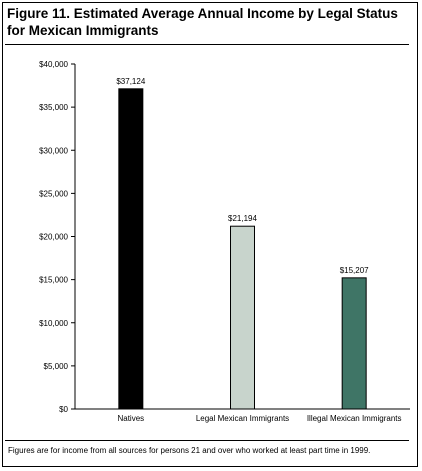  I want to click on y-tick-label: $0, so click(63, 409).